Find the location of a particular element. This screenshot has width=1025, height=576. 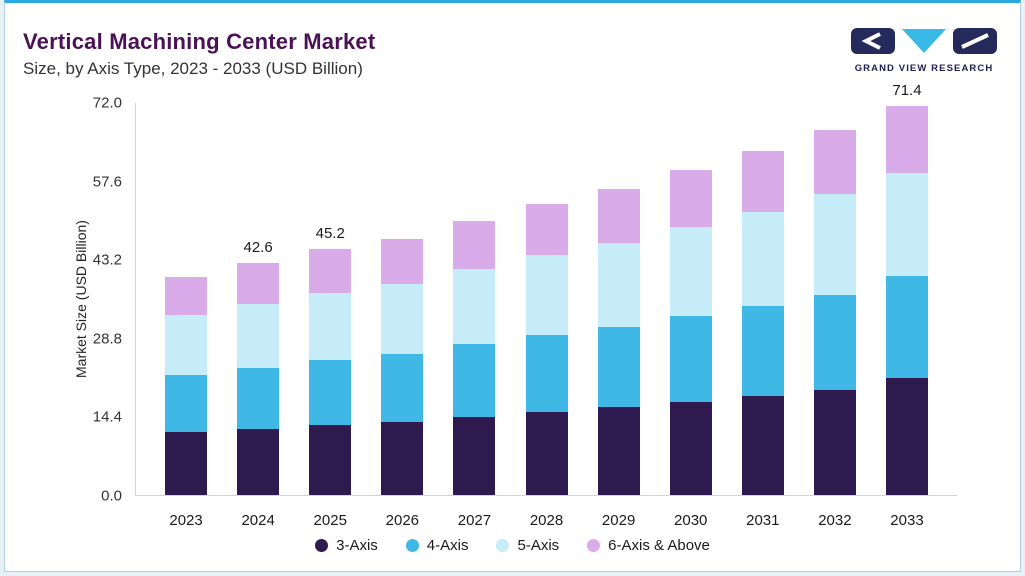

stacked-bar-2024 is located at coordinates (258, 299).